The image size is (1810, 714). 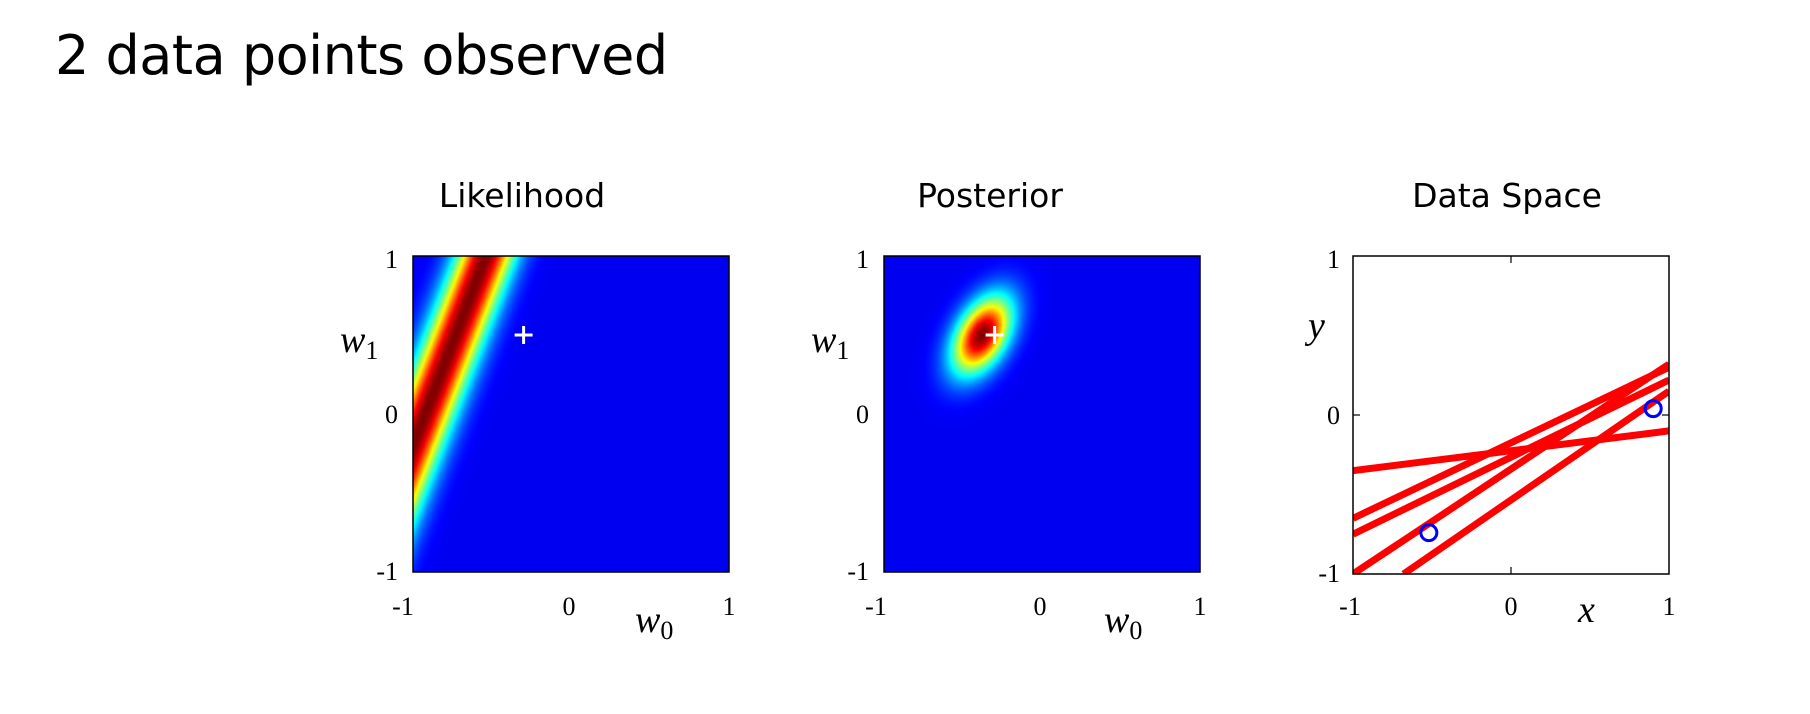 I want to click on sample-lines, so click(x=1511, y=467).